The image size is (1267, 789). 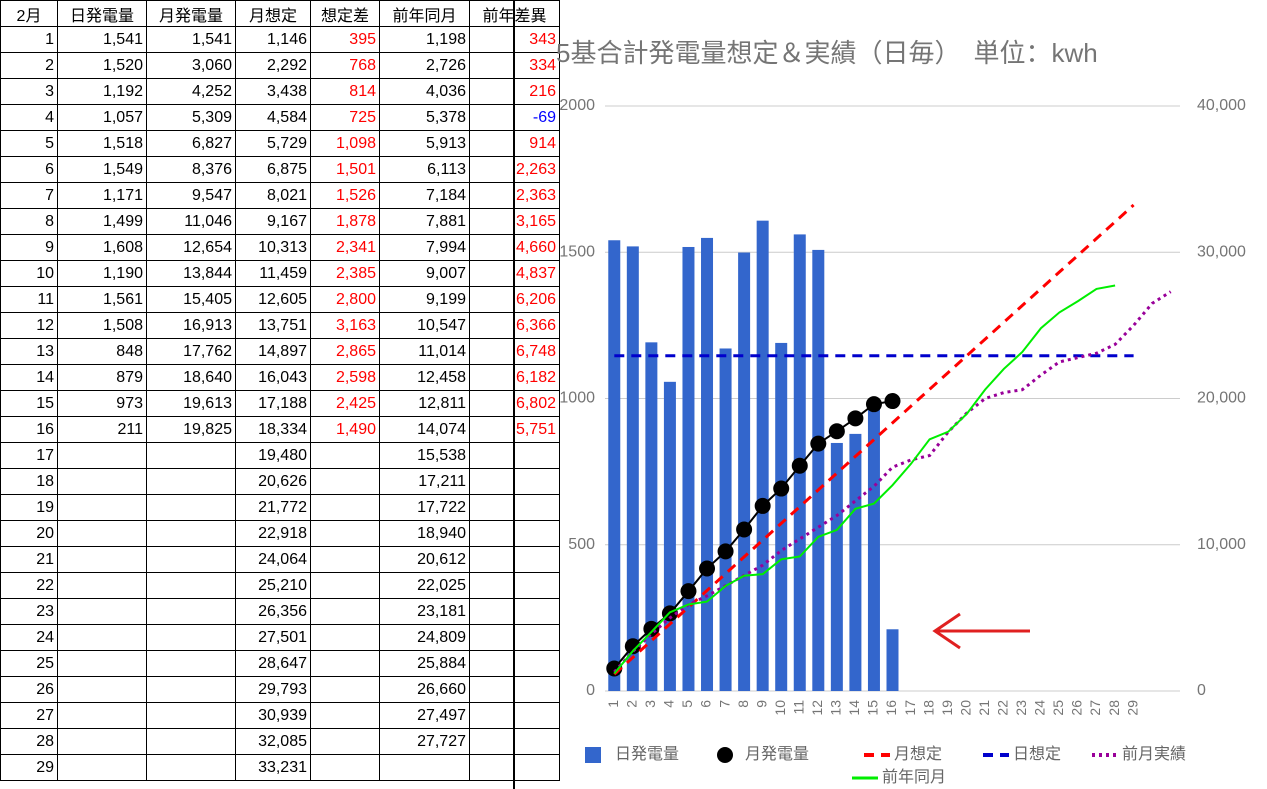 I want to click on table-cell: 10, so click(x=29, y=273).